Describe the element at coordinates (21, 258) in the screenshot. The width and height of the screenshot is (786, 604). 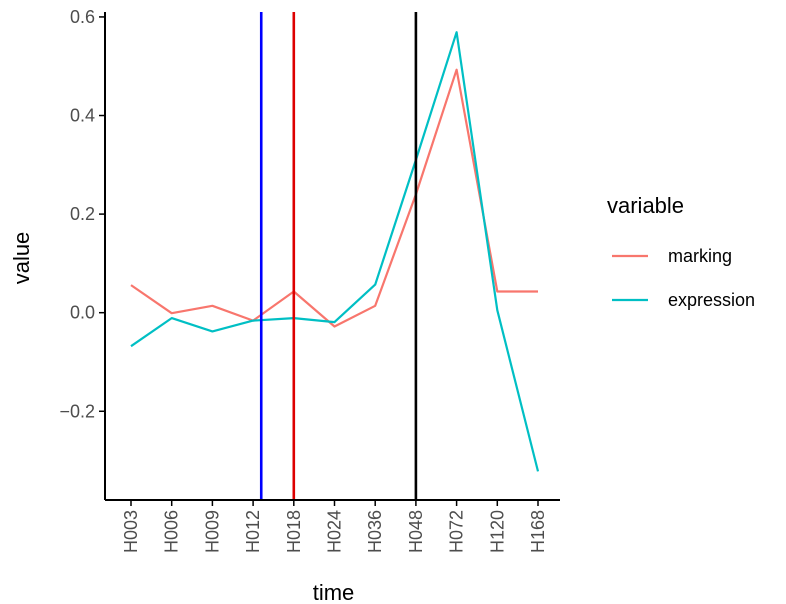
I see `y-axis-title: value` at that location.